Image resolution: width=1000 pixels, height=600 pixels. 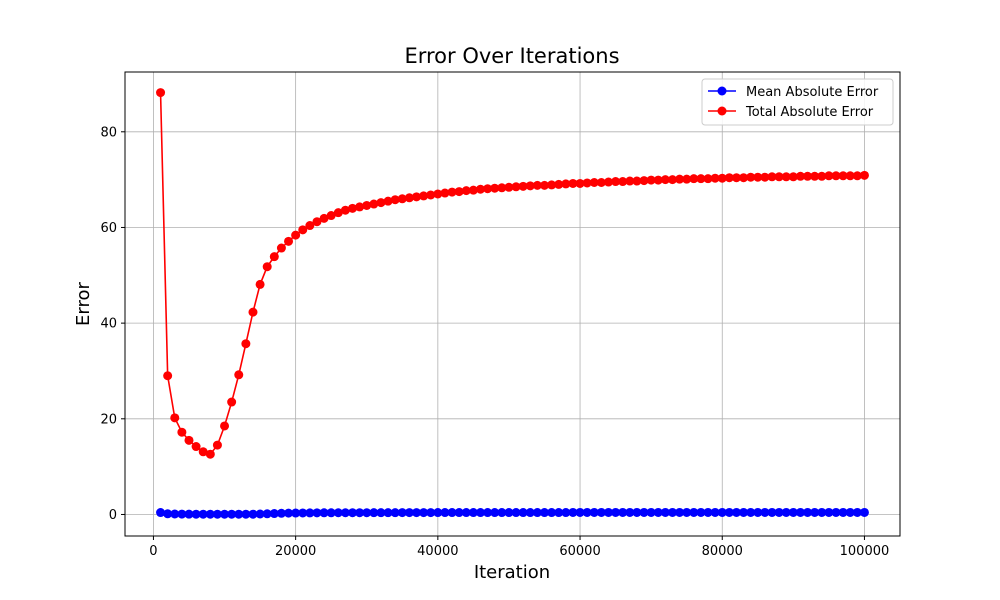 What do you see at coordinates (797, 102) in the screenshot?
I see `legend-box` at bounding box center [797, 102].